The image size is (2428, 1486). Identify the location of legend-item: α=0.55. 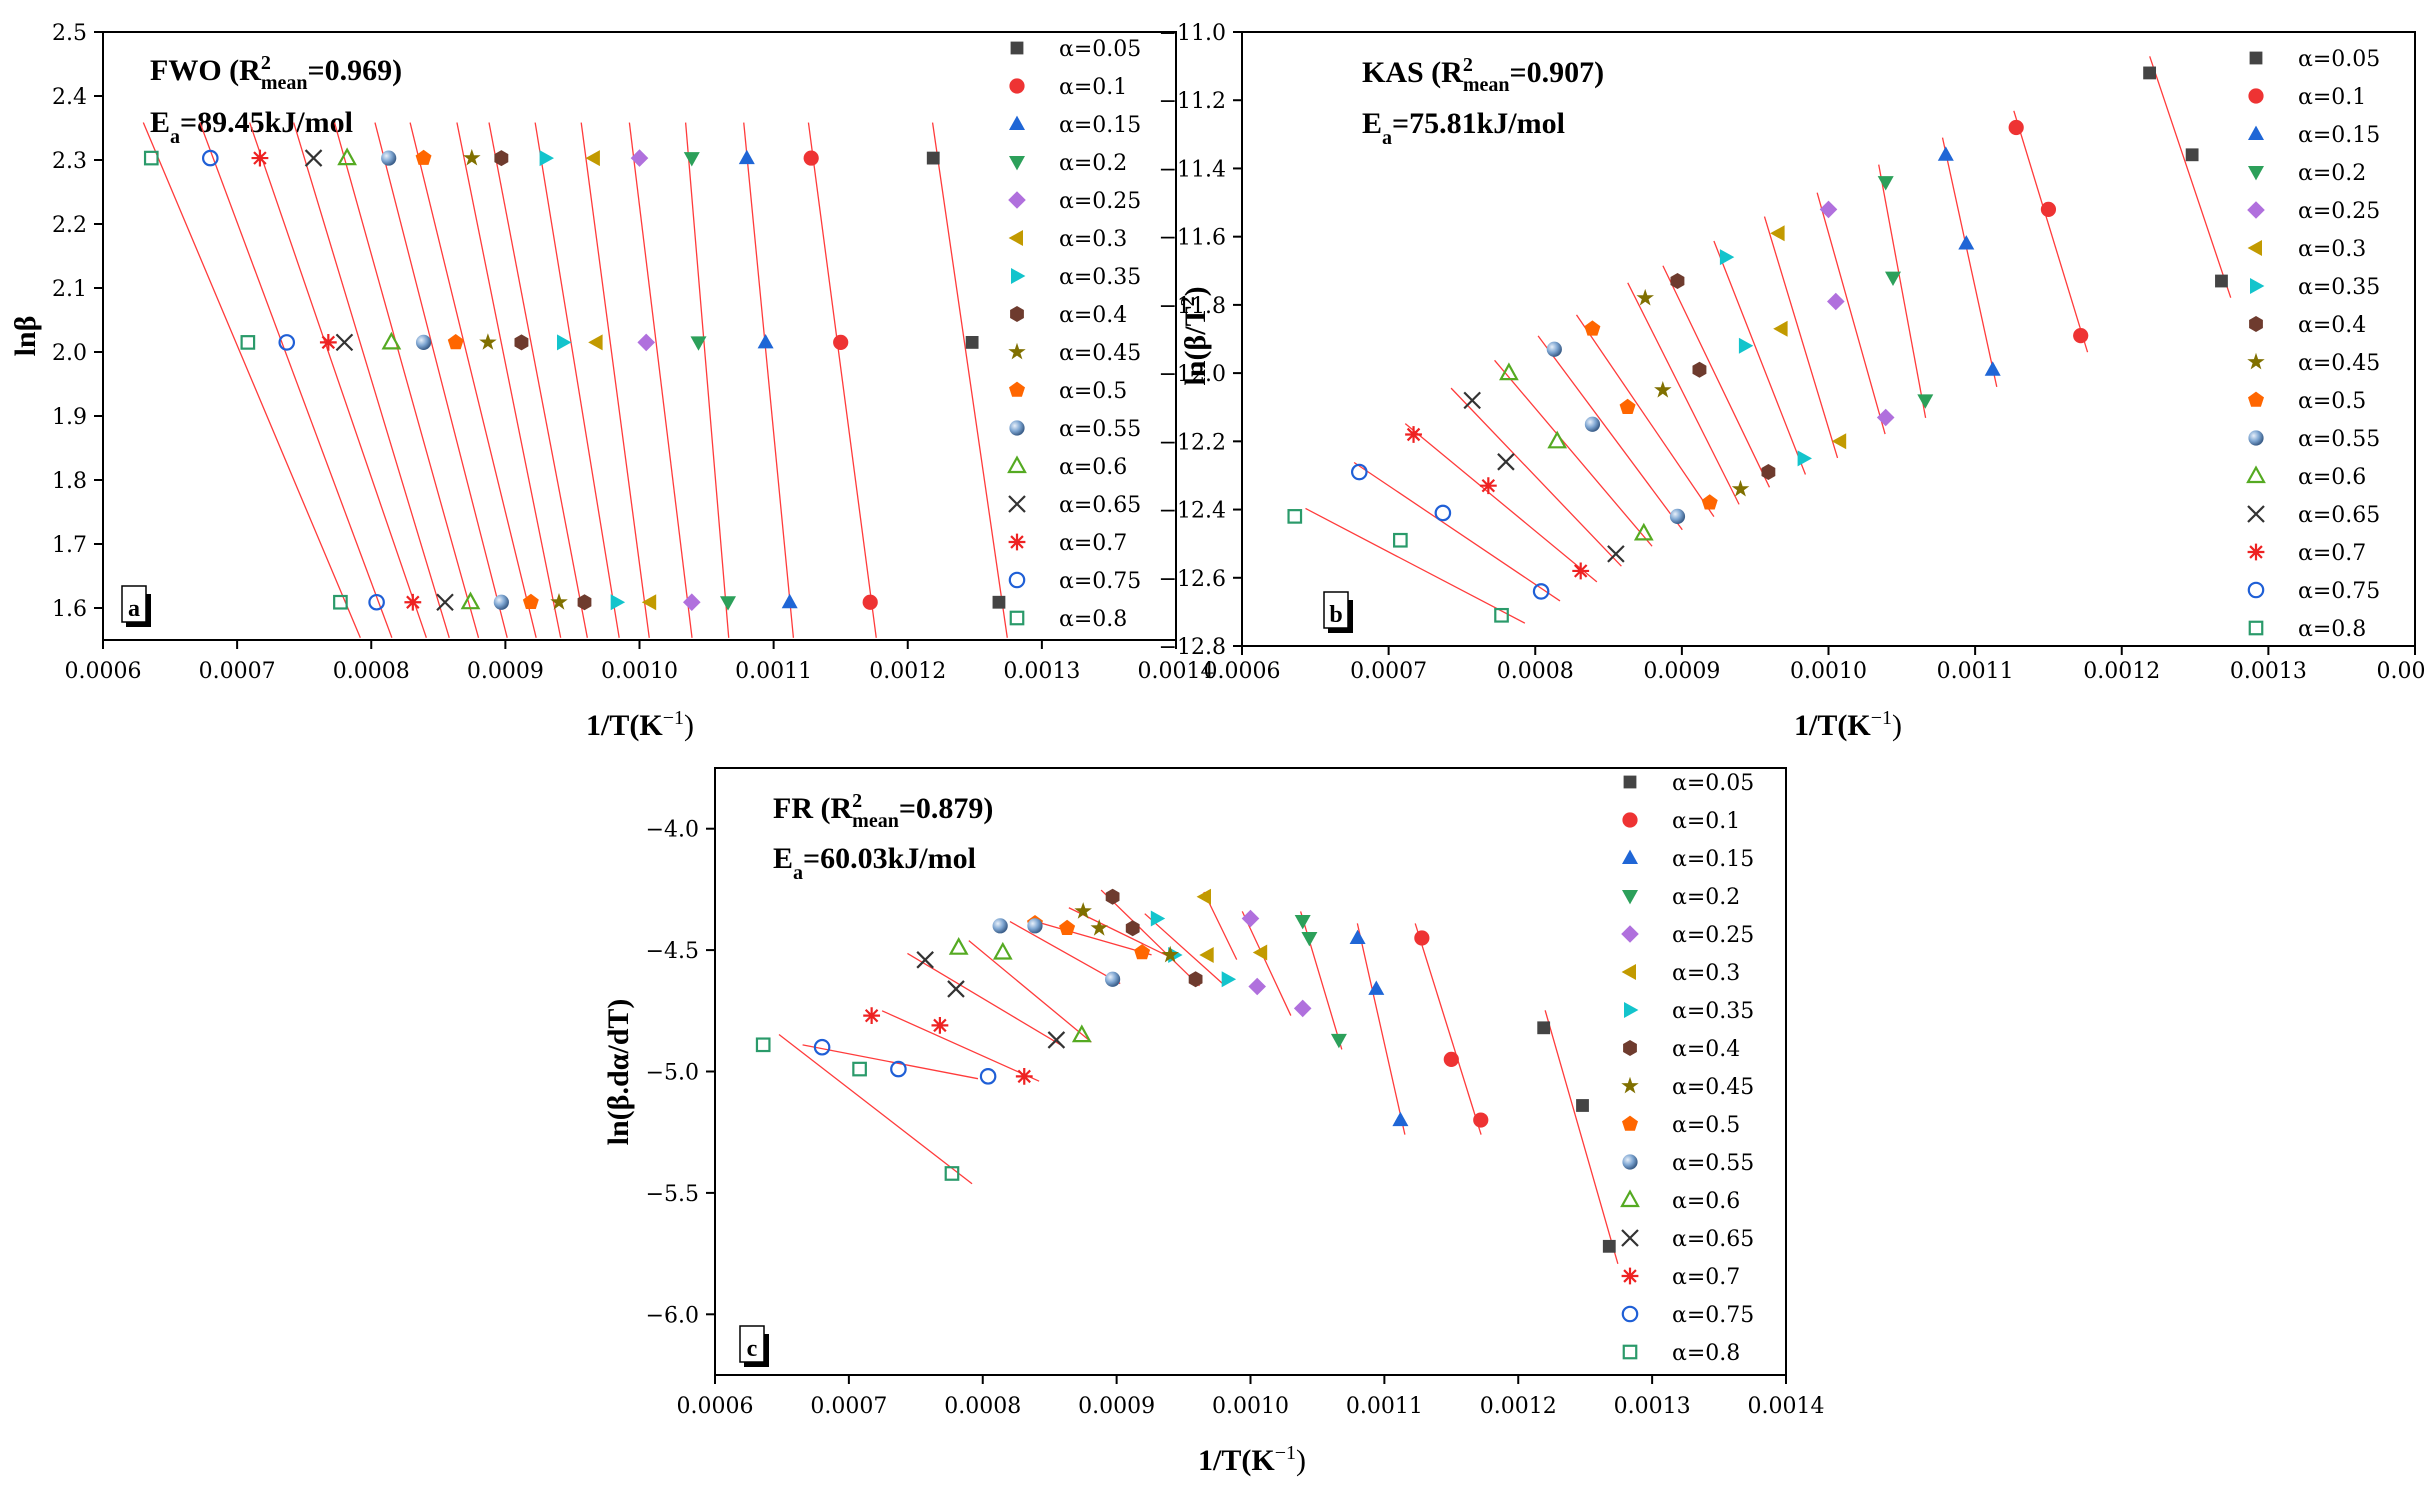
(1688, 1163).